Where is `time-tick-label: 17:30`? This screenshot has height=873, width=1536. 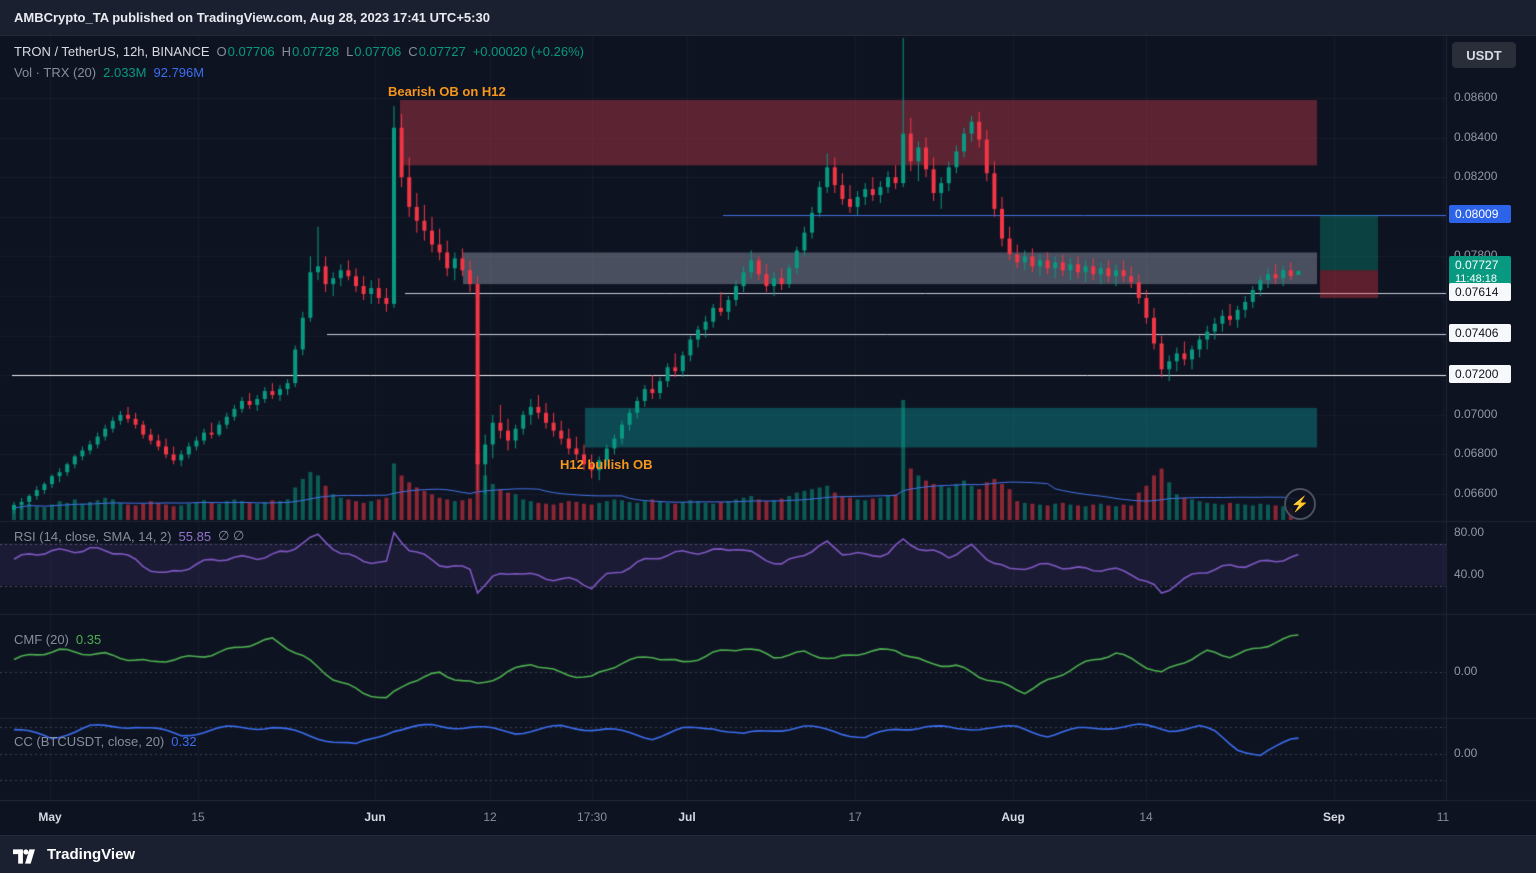 time-tick-label: 17:30 is located at coordinates (592, 817).